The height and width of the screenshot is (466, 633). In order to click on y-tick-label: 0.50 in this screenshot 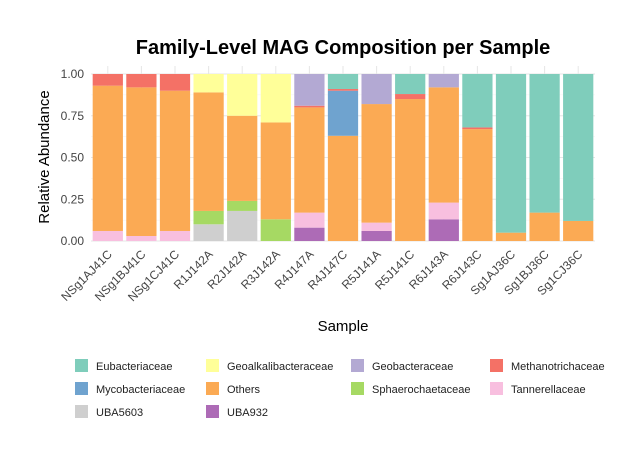, I will do `click(73, 158)`.